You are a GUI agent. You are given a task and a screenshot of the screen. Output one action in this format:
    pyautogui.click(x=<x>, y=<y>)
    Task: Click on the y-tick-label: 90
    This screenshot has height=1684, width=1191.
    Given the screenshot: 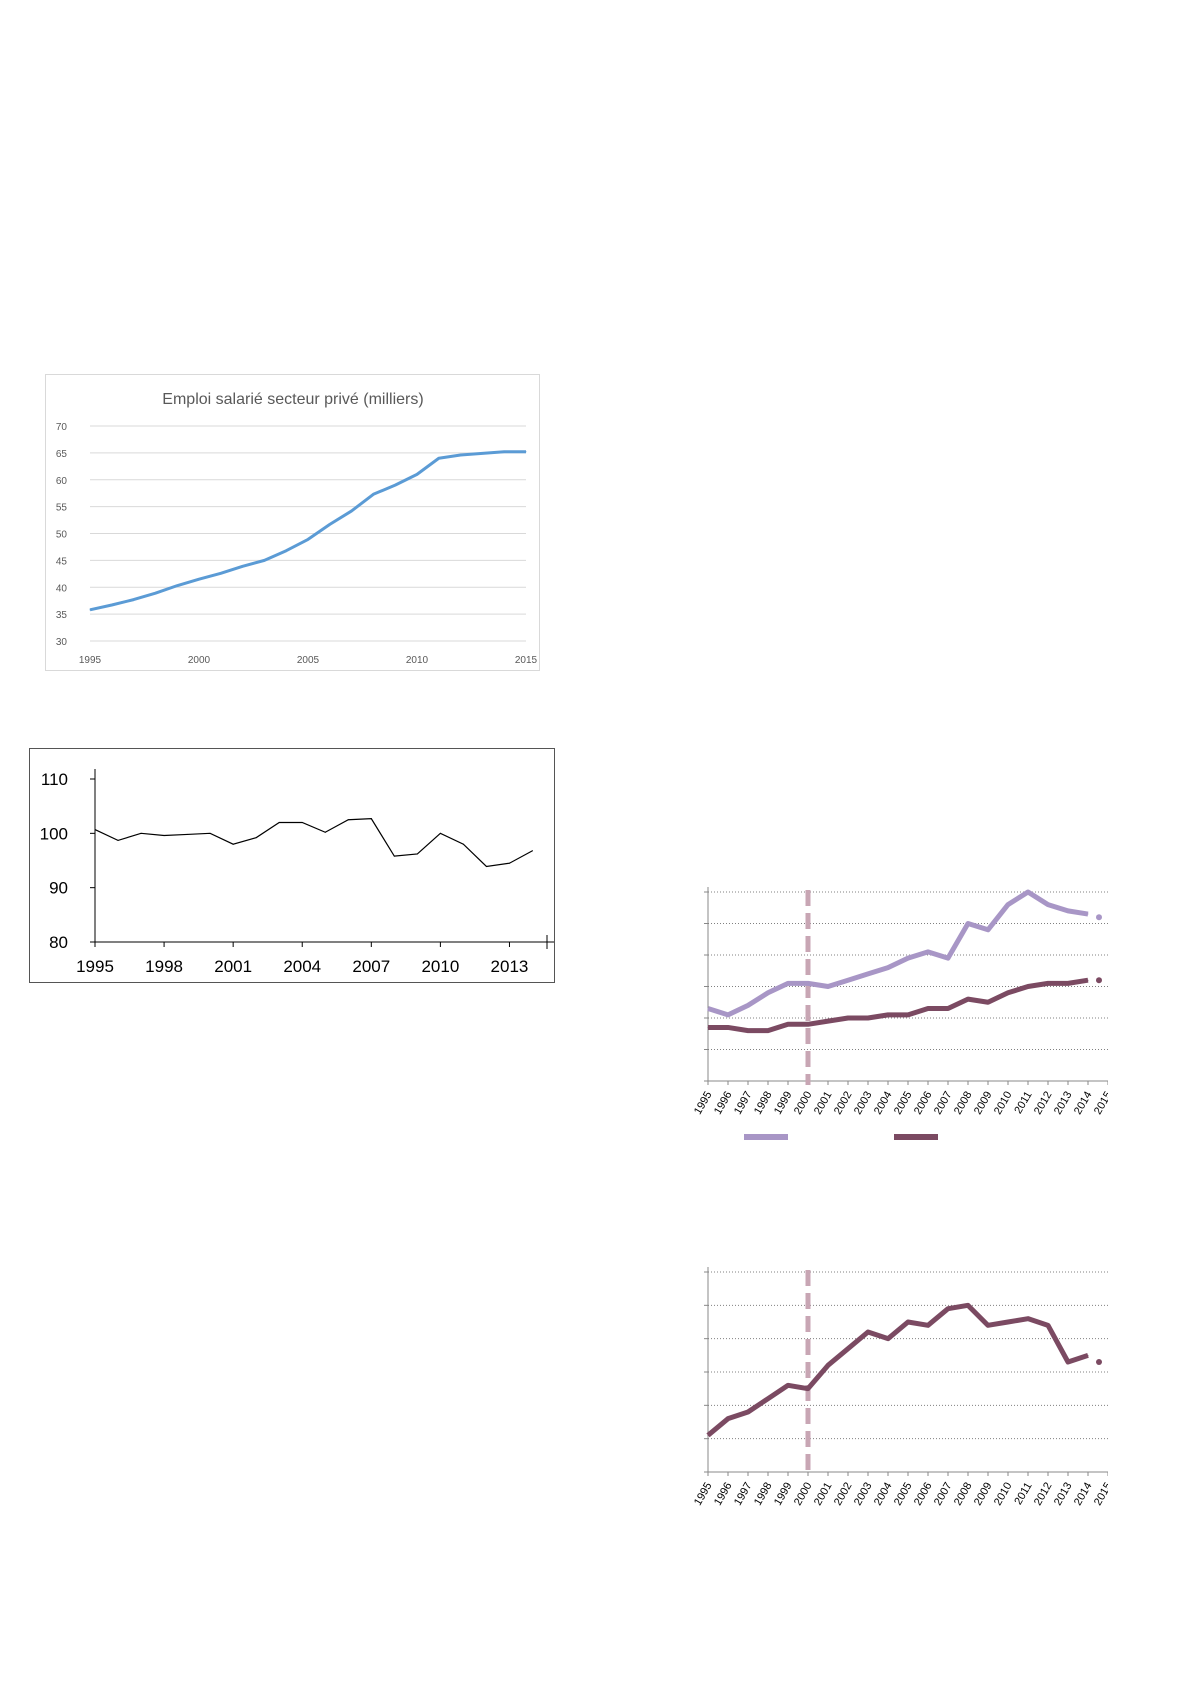 What is the action you would take?
    pyautogui.click(x=58, y=888)
    